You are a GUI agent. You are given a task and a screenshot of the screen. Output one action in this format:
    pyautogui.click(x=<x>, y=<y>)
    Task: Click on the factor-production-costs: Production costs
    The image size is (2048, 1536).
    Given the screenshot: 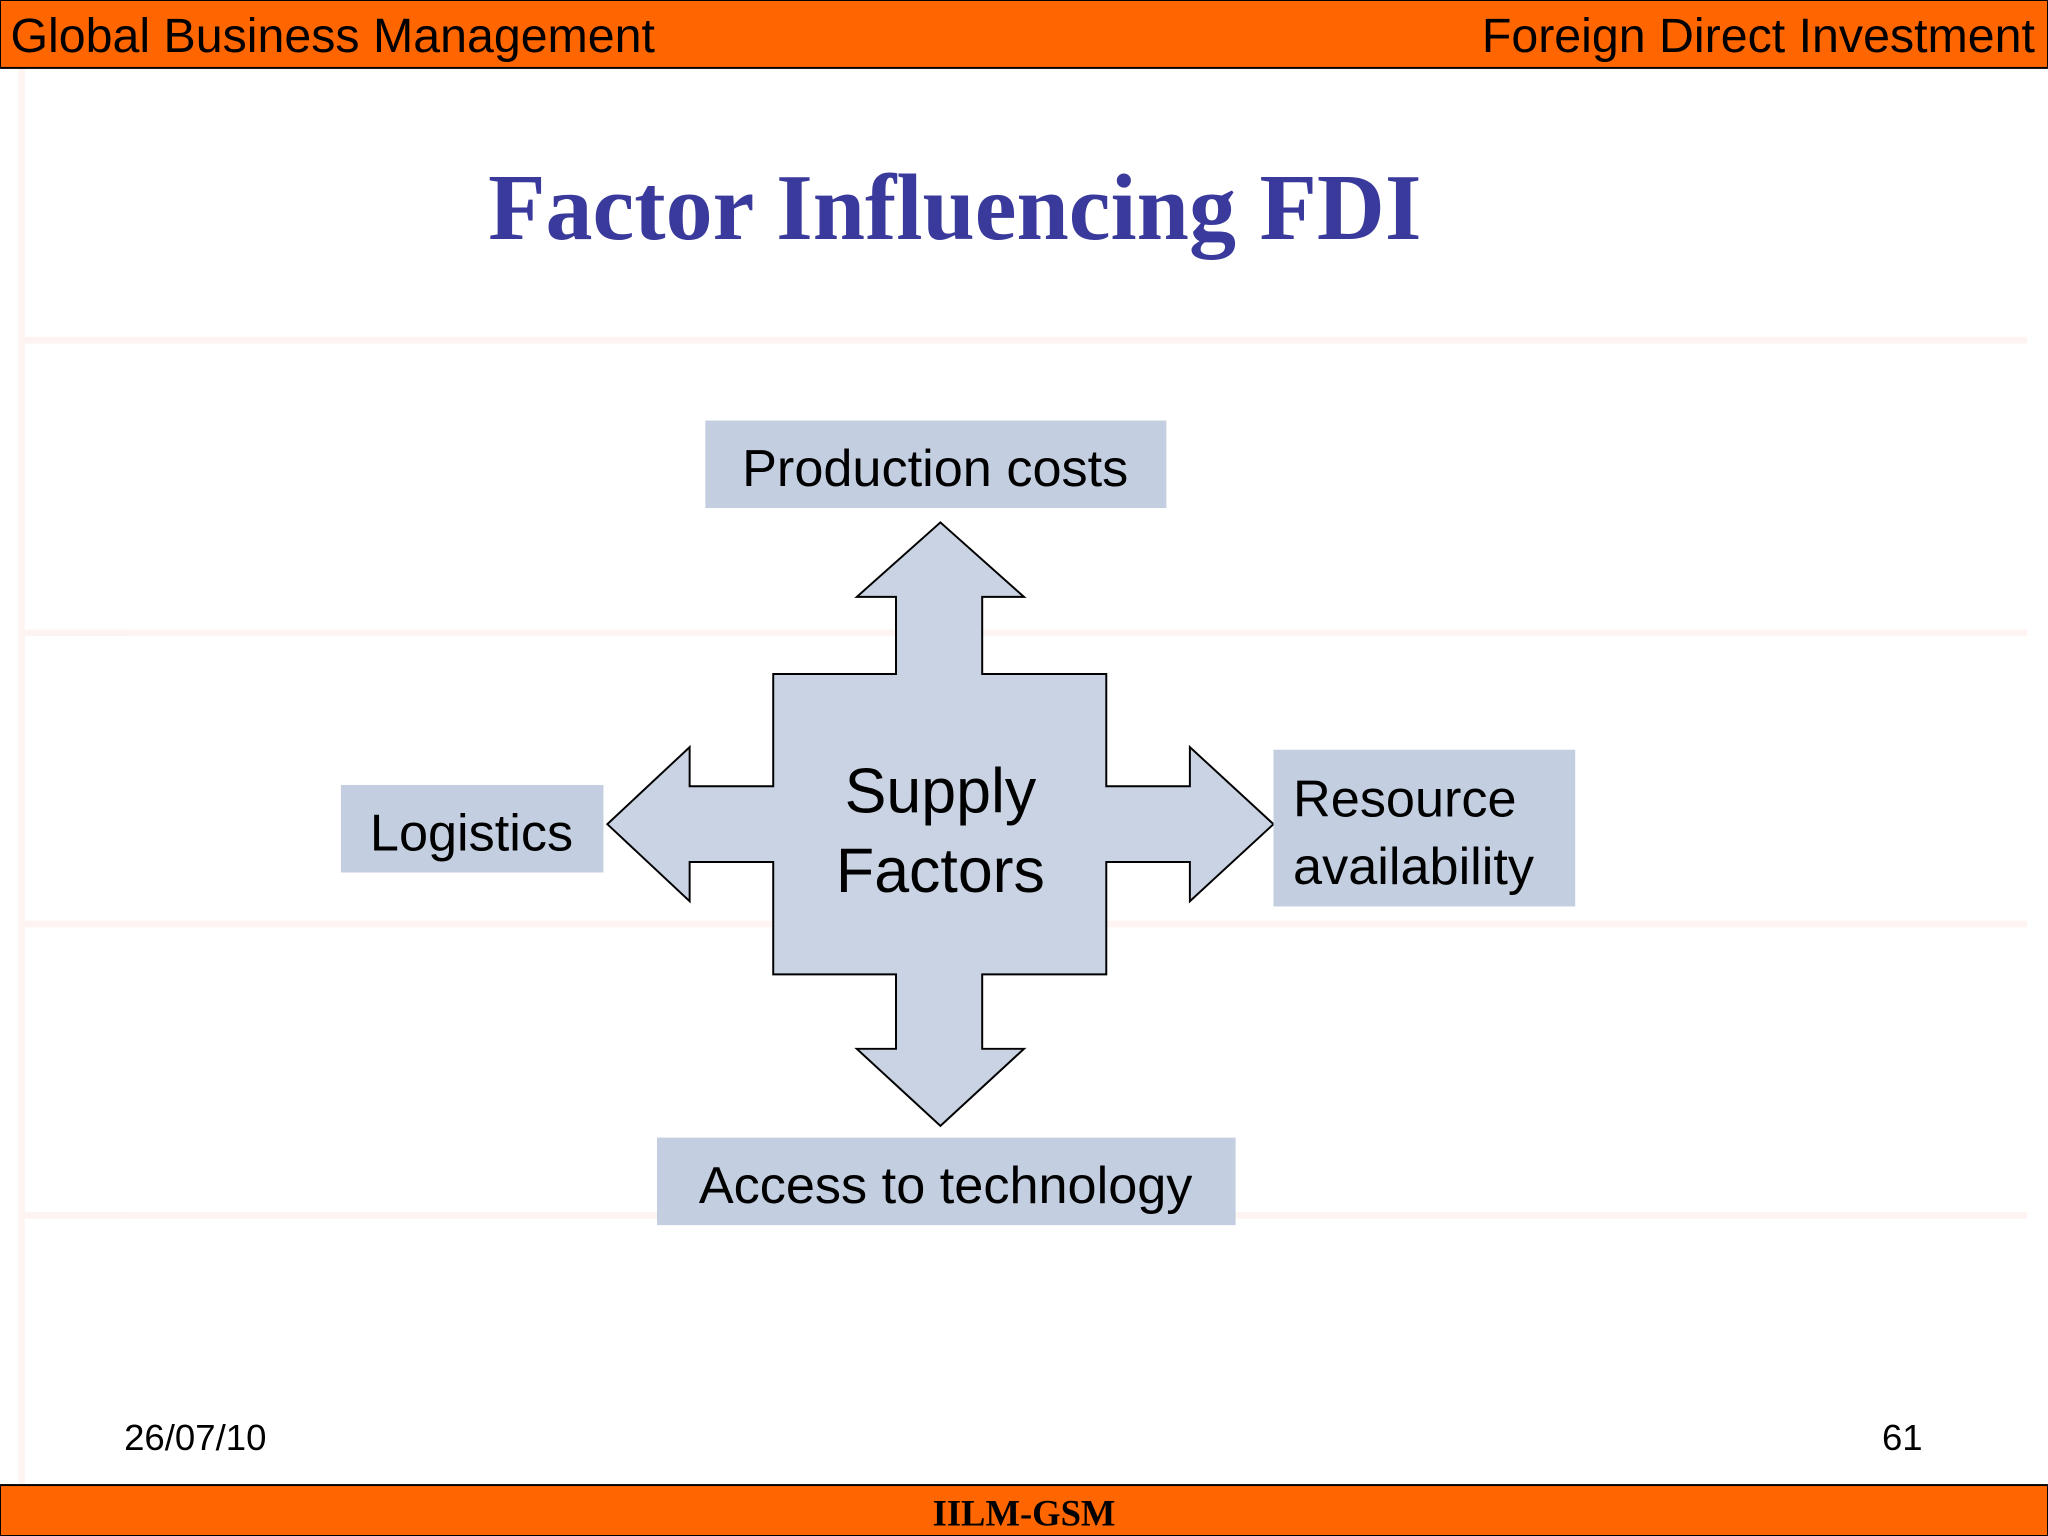 What is the action you would take?
    pyautogui.click(x=935, y=469)
    